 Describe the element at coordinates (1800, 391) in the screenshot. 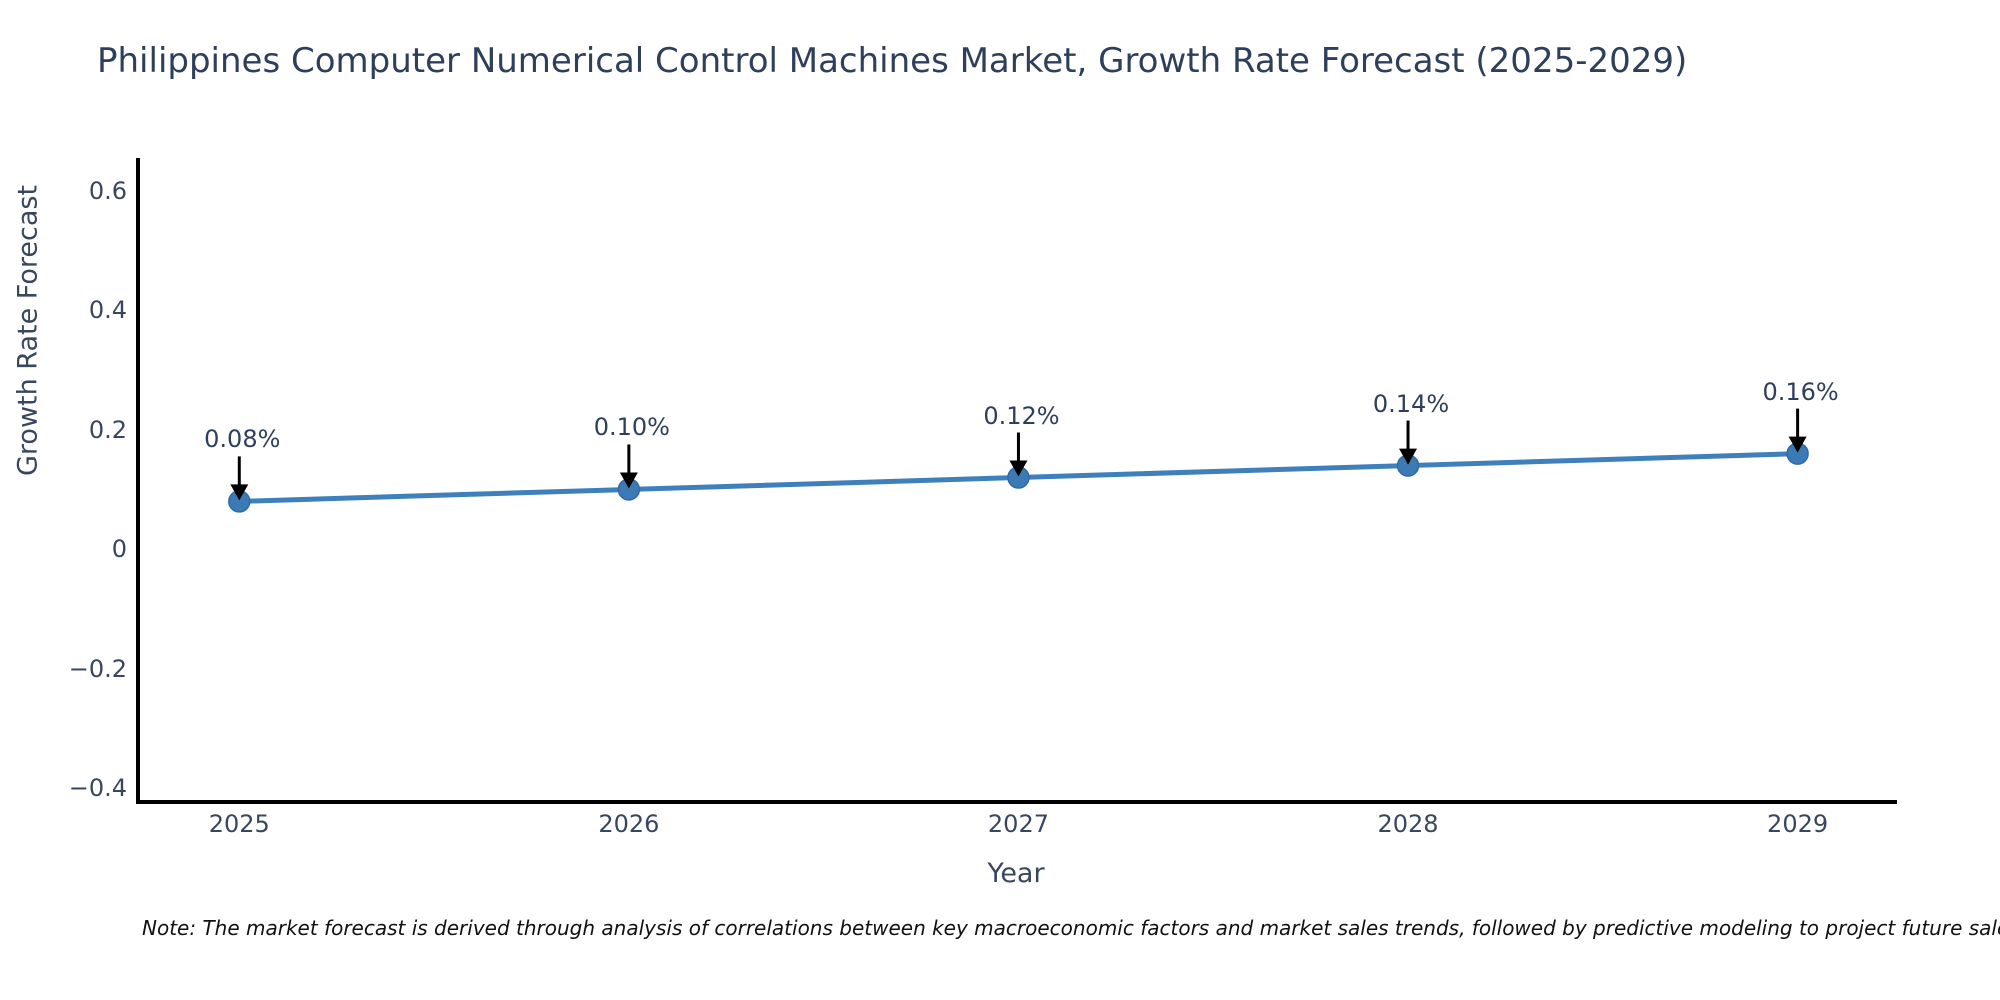

I see `annotation-label: 0.16%` at that location.